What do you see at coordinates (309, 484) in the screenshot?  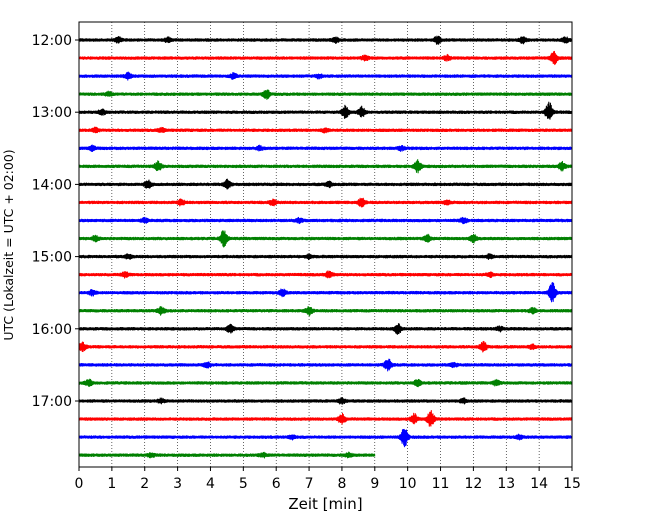 I see `x-tick-label: 7` at bounding box center [309, 484].